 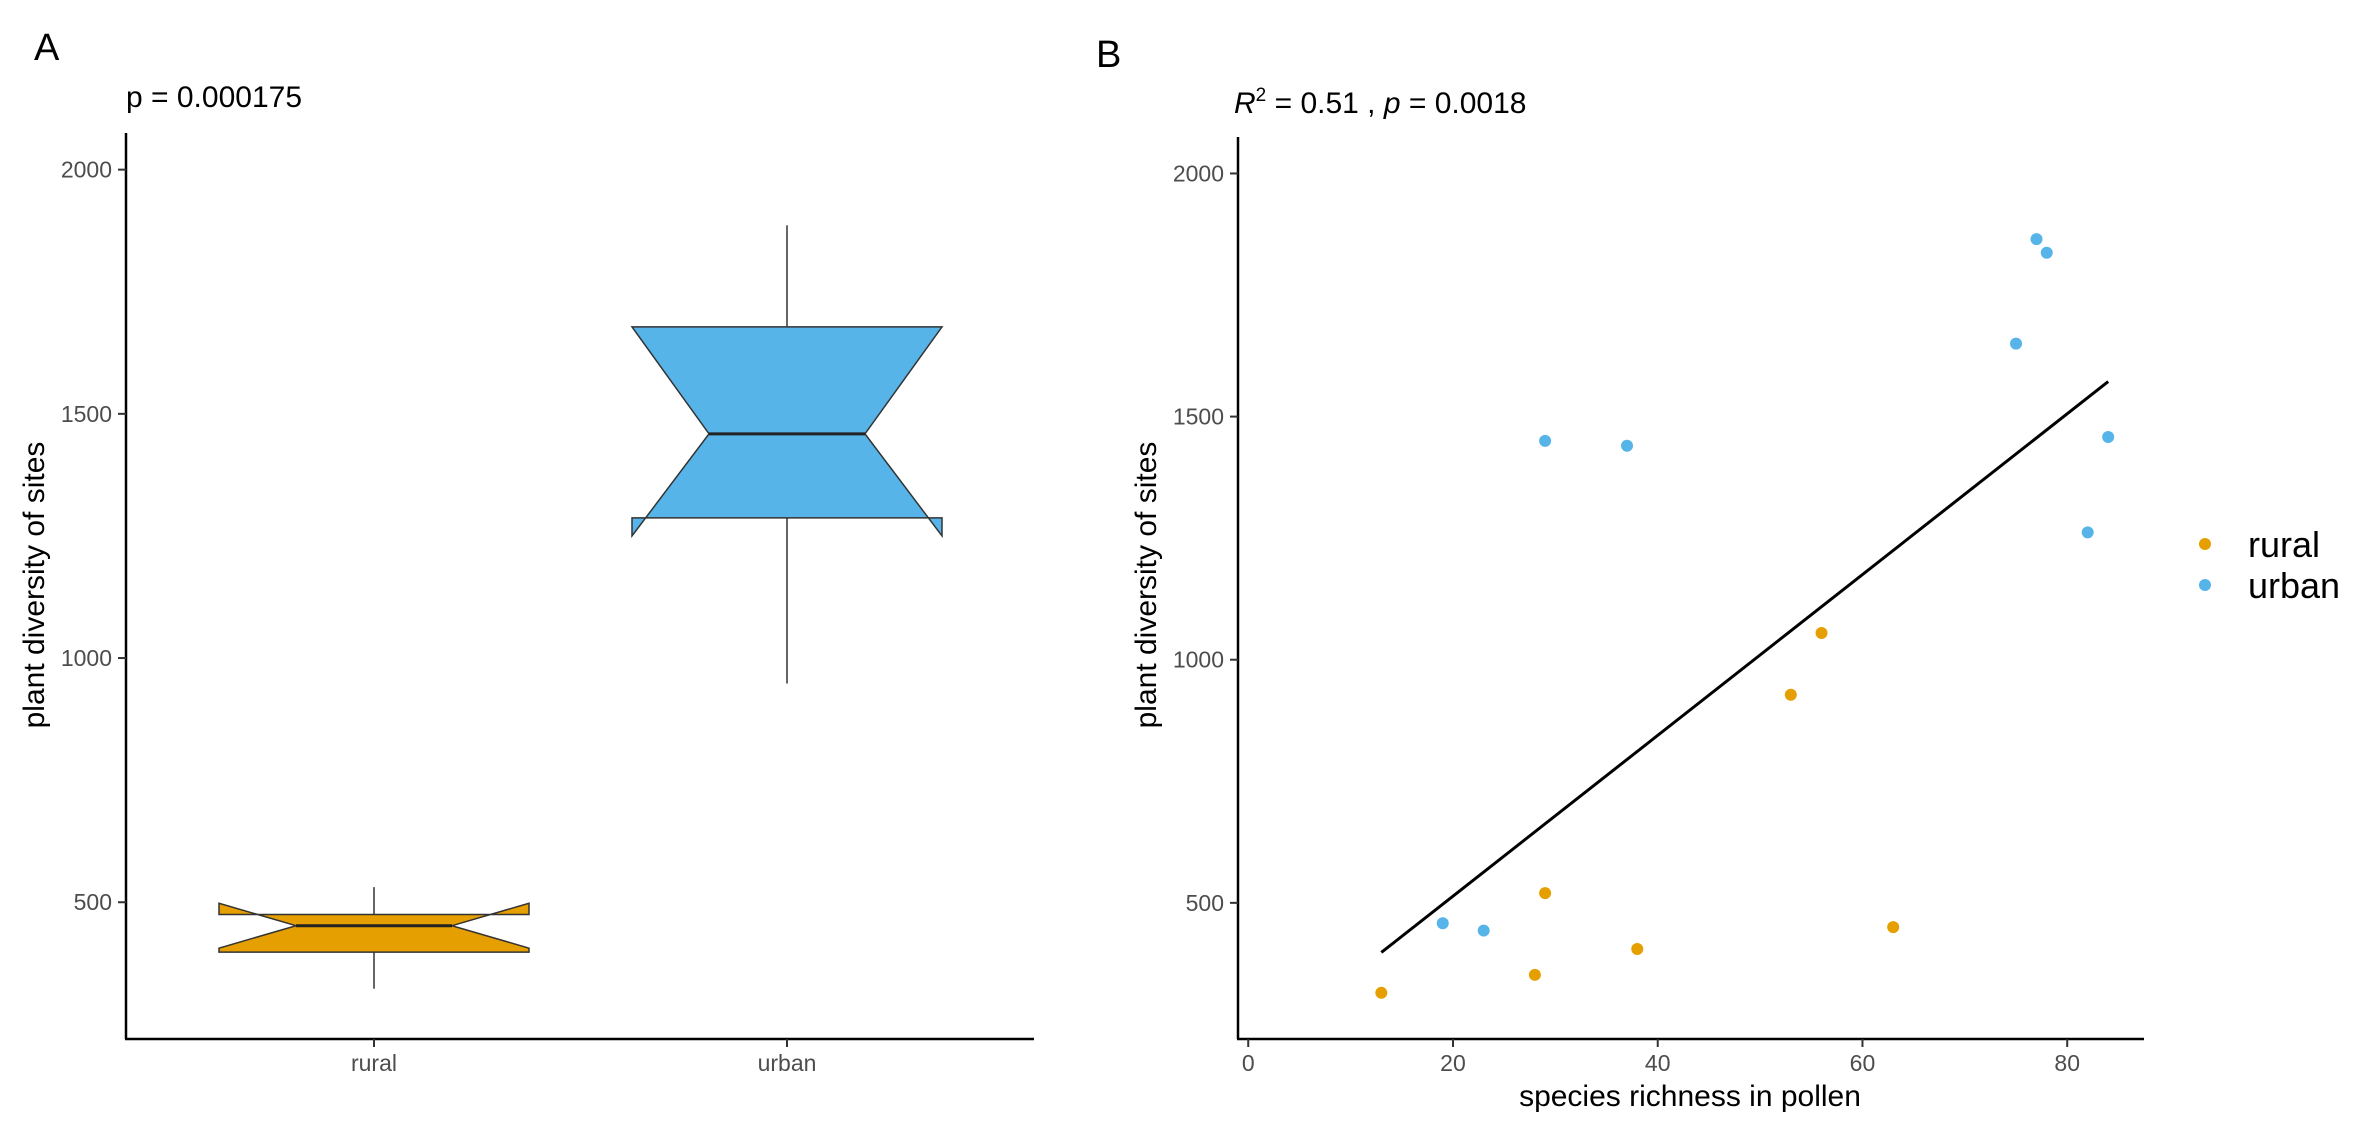 I want to click on stat-p-symbol: p, so click(x=1392, y=103).